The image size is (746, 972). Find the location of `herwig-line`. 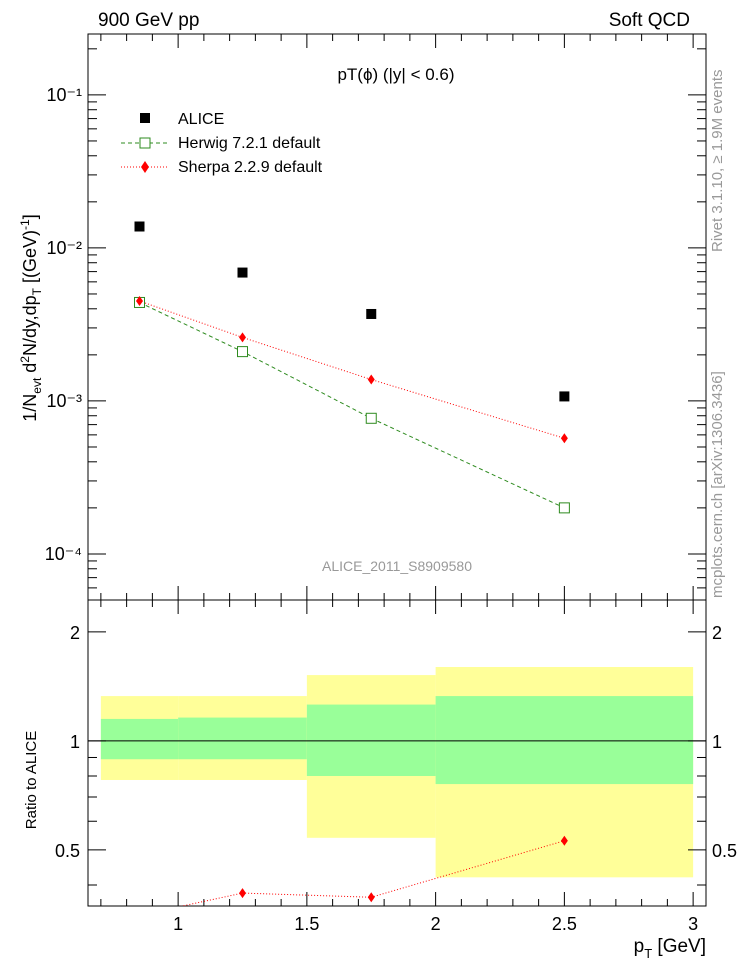

herwig-line is located at coordinates (352, 405).